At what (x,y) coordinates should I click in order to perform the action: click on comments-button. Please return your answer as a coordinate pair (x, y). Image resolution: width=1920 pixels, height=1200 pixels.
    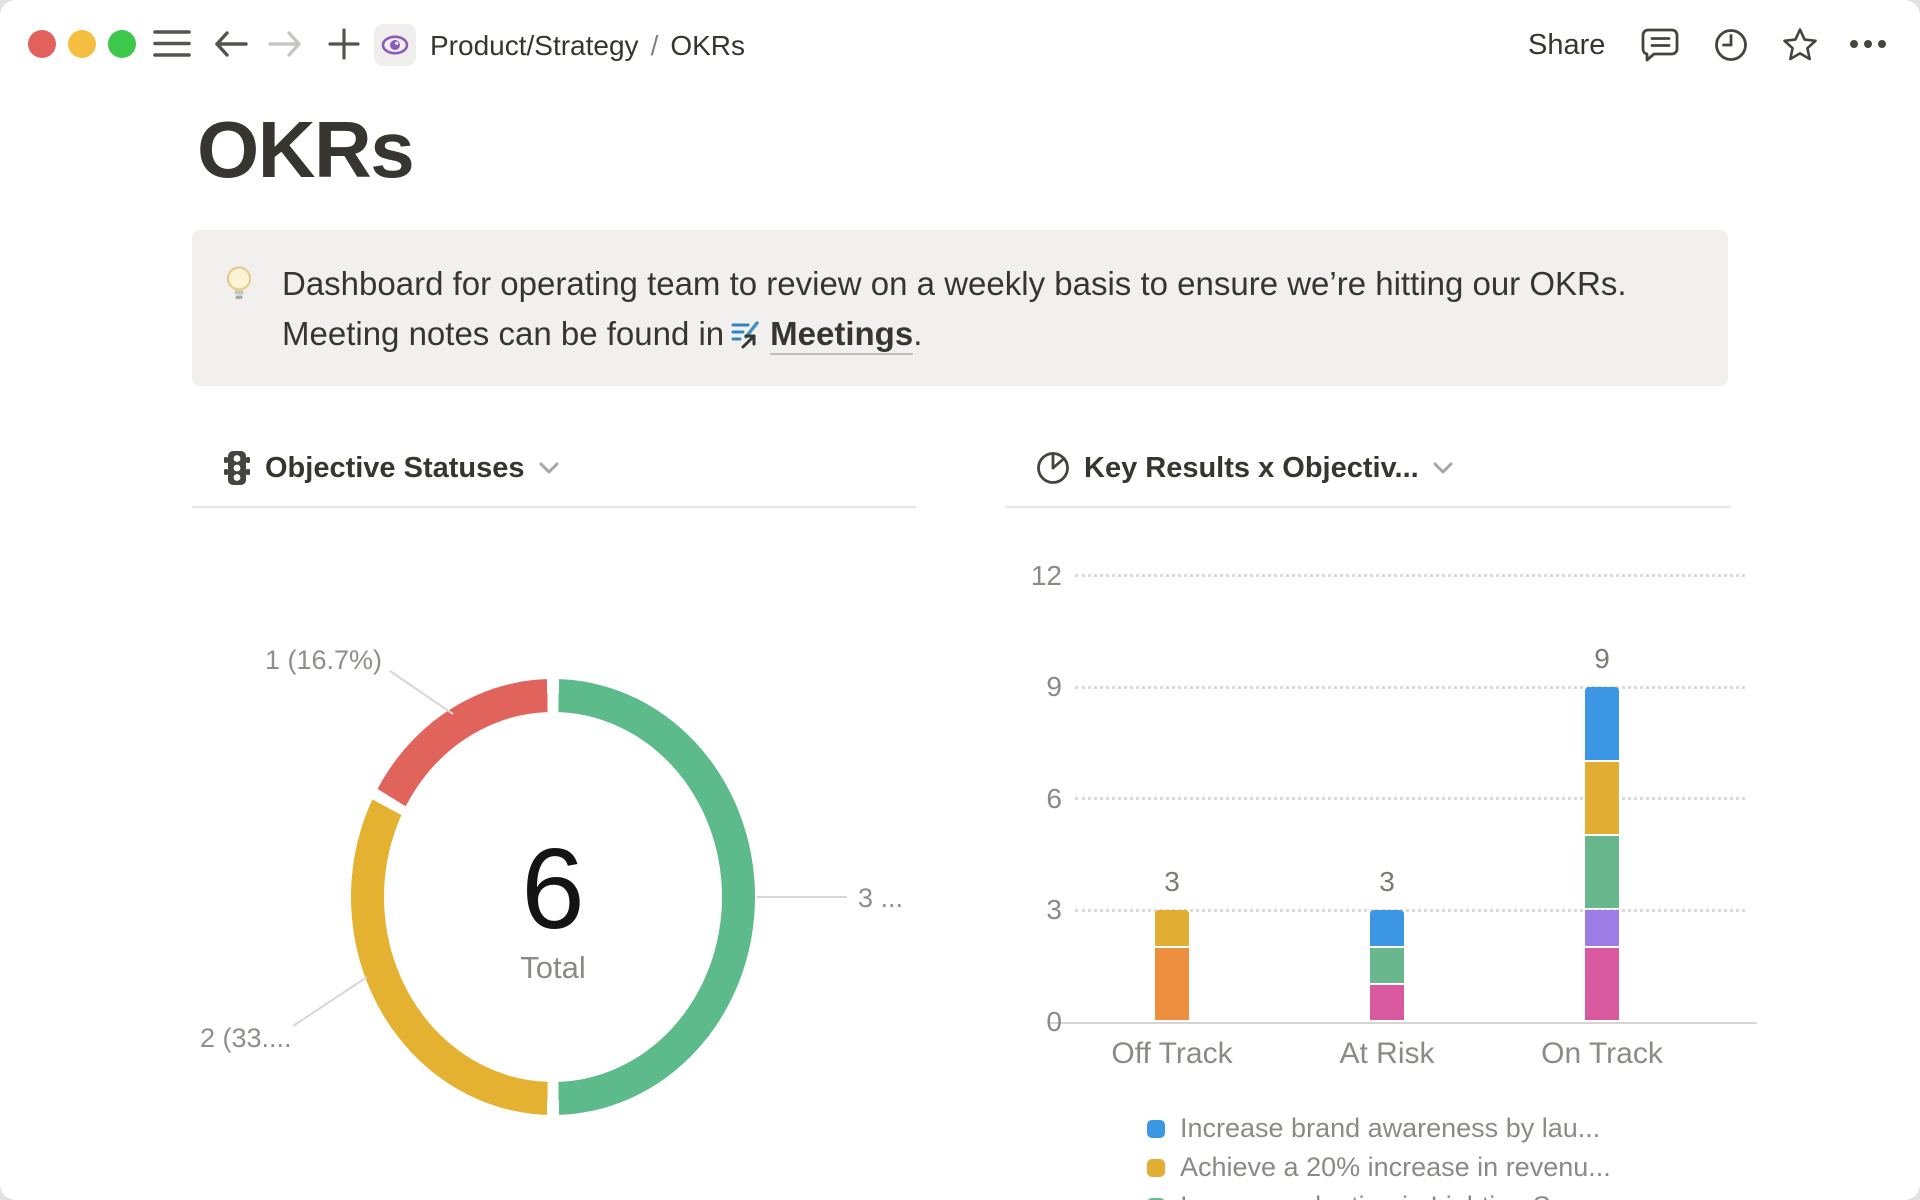
    Looking at the image, I should click on (1660, 45).